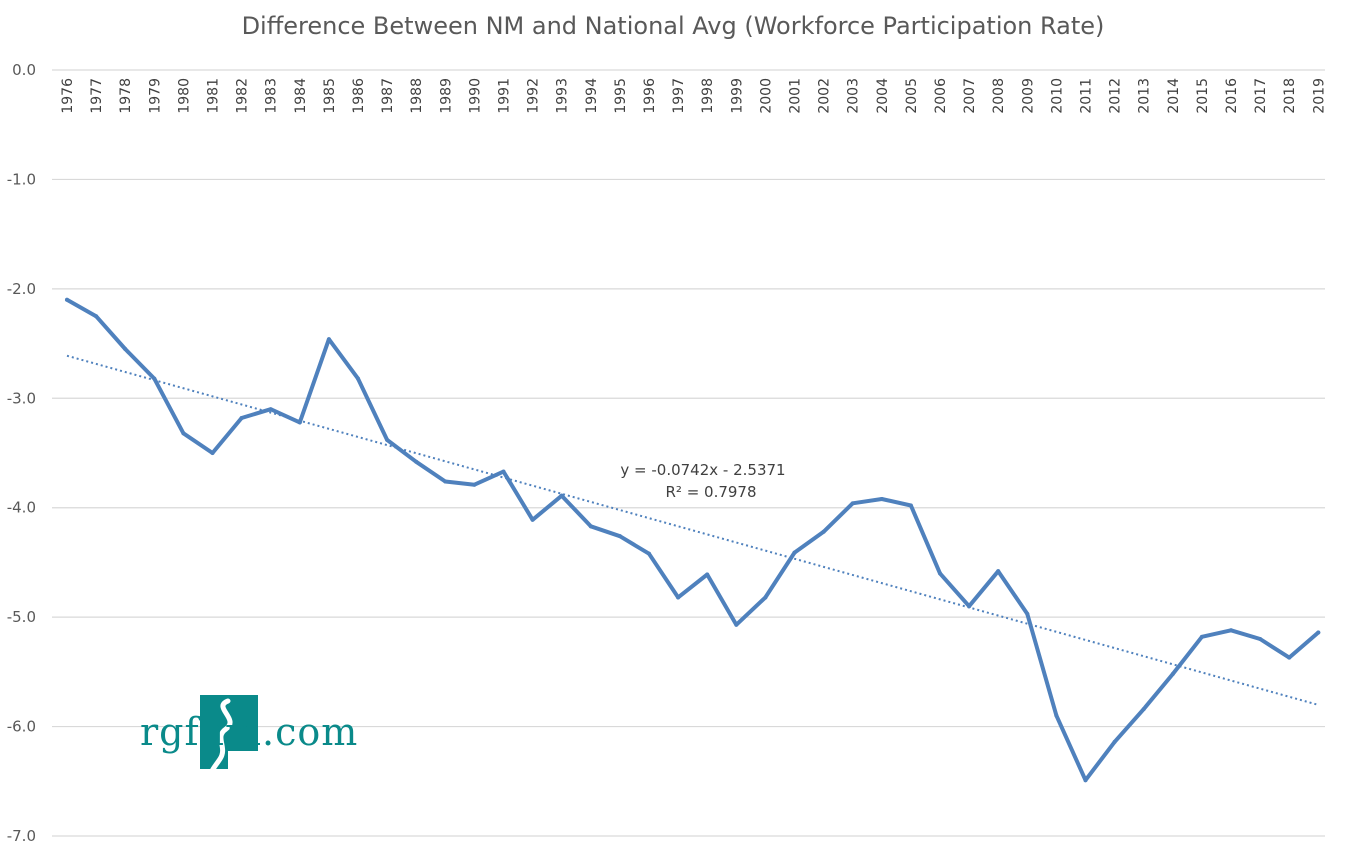 The height and width of the screenshot is (844, 1346). I want to click on x-tick-label: 2018, so click(1290, 96).